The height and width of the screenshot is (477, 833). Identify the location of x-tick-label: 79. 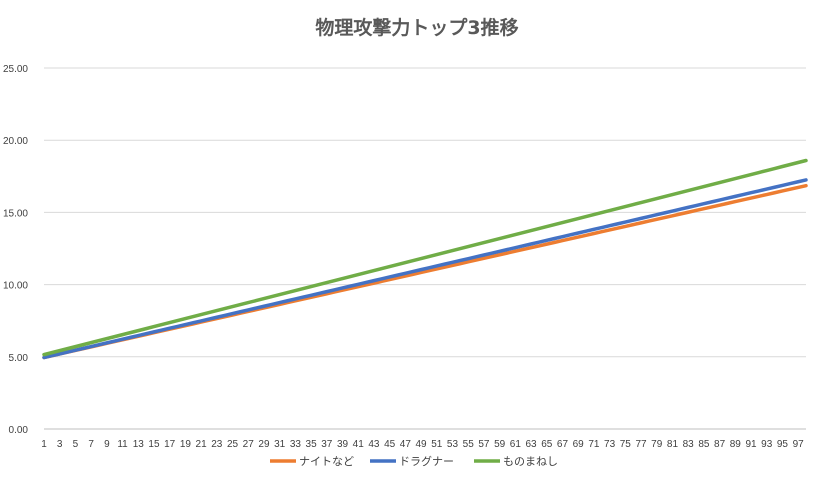
(657, 444).